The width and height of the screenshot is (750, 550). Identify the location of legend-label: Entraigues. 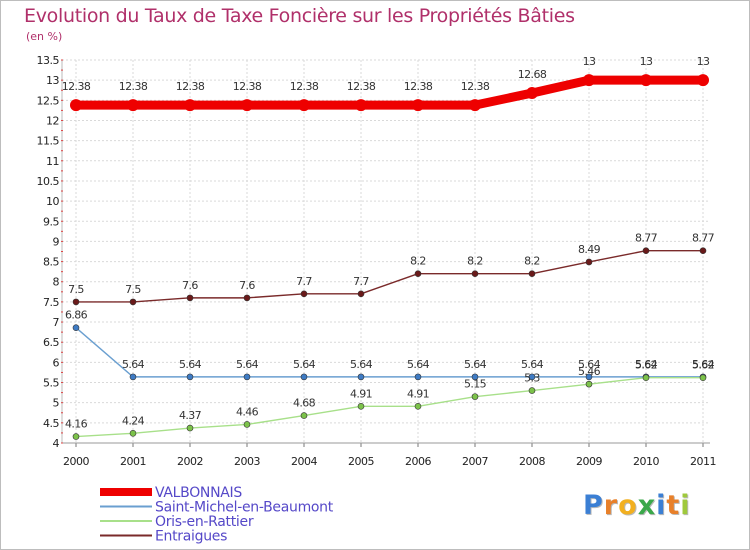
(191, 537).